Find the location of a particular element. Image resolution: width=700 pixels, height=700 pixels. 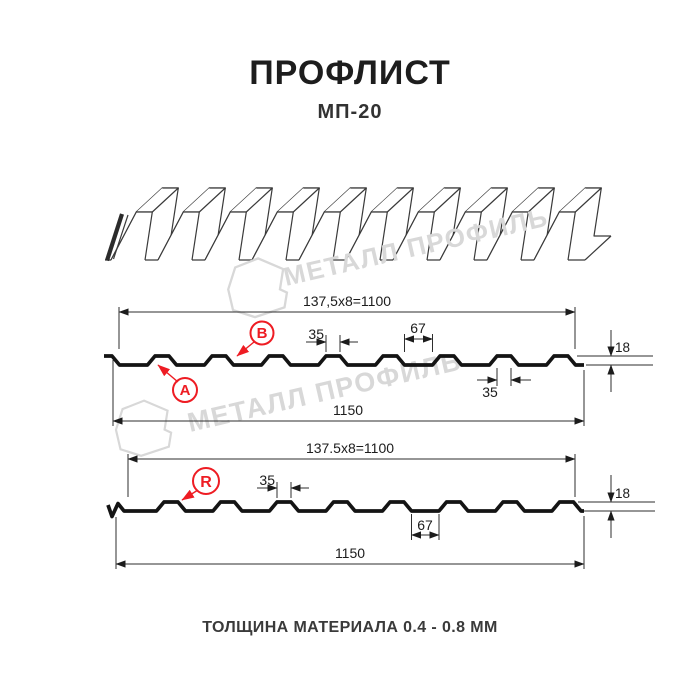

cross-section-r: 137.5x8=1100 35 67 18 is located at coordinates (380, 504).